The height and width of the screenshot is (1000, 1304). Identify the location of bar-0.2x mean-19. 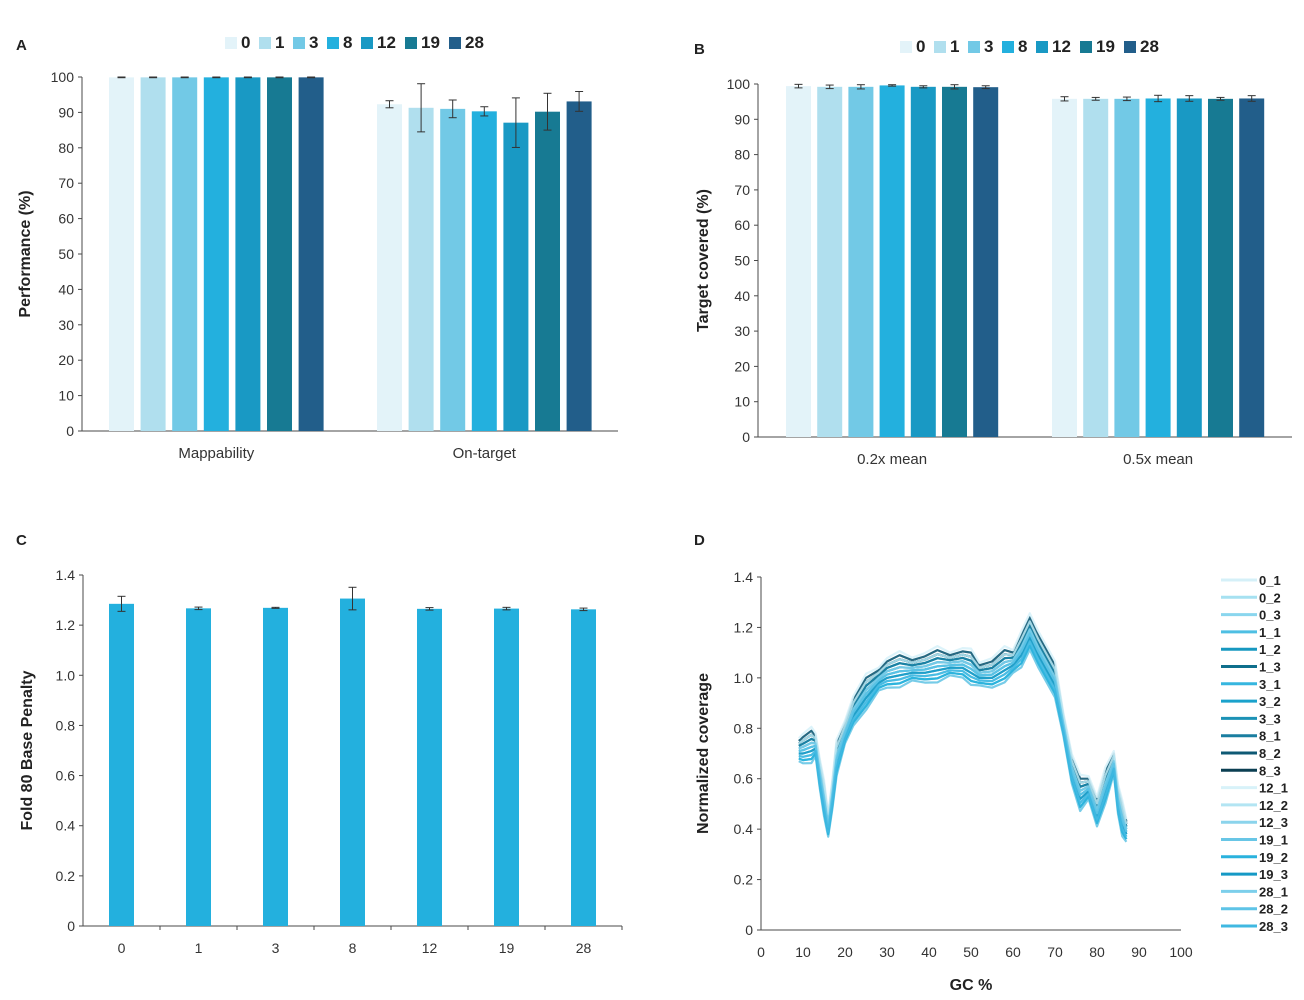
(954, 261).